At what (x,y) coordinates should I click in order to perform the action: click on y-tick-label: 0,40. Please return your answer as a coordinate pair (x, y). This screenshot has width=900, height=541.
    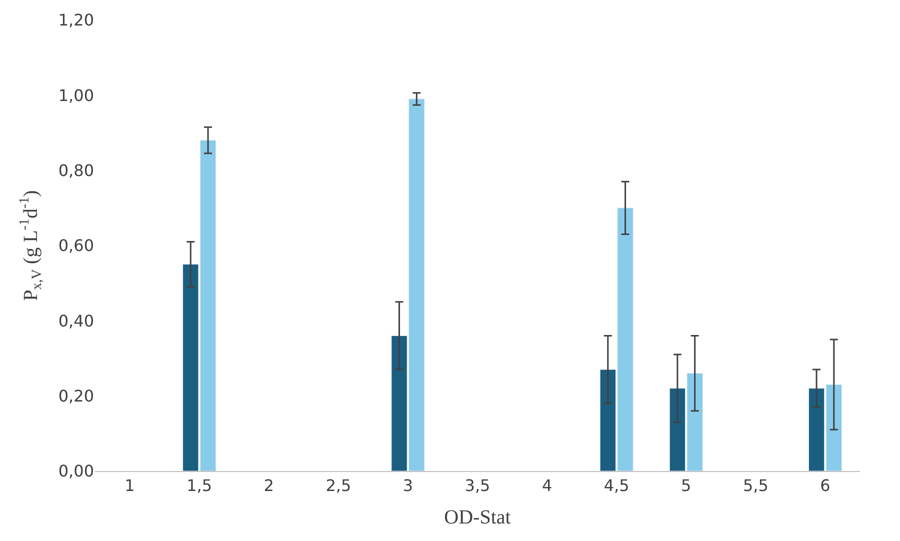
    Looking at the image, I should click on (76, 320).